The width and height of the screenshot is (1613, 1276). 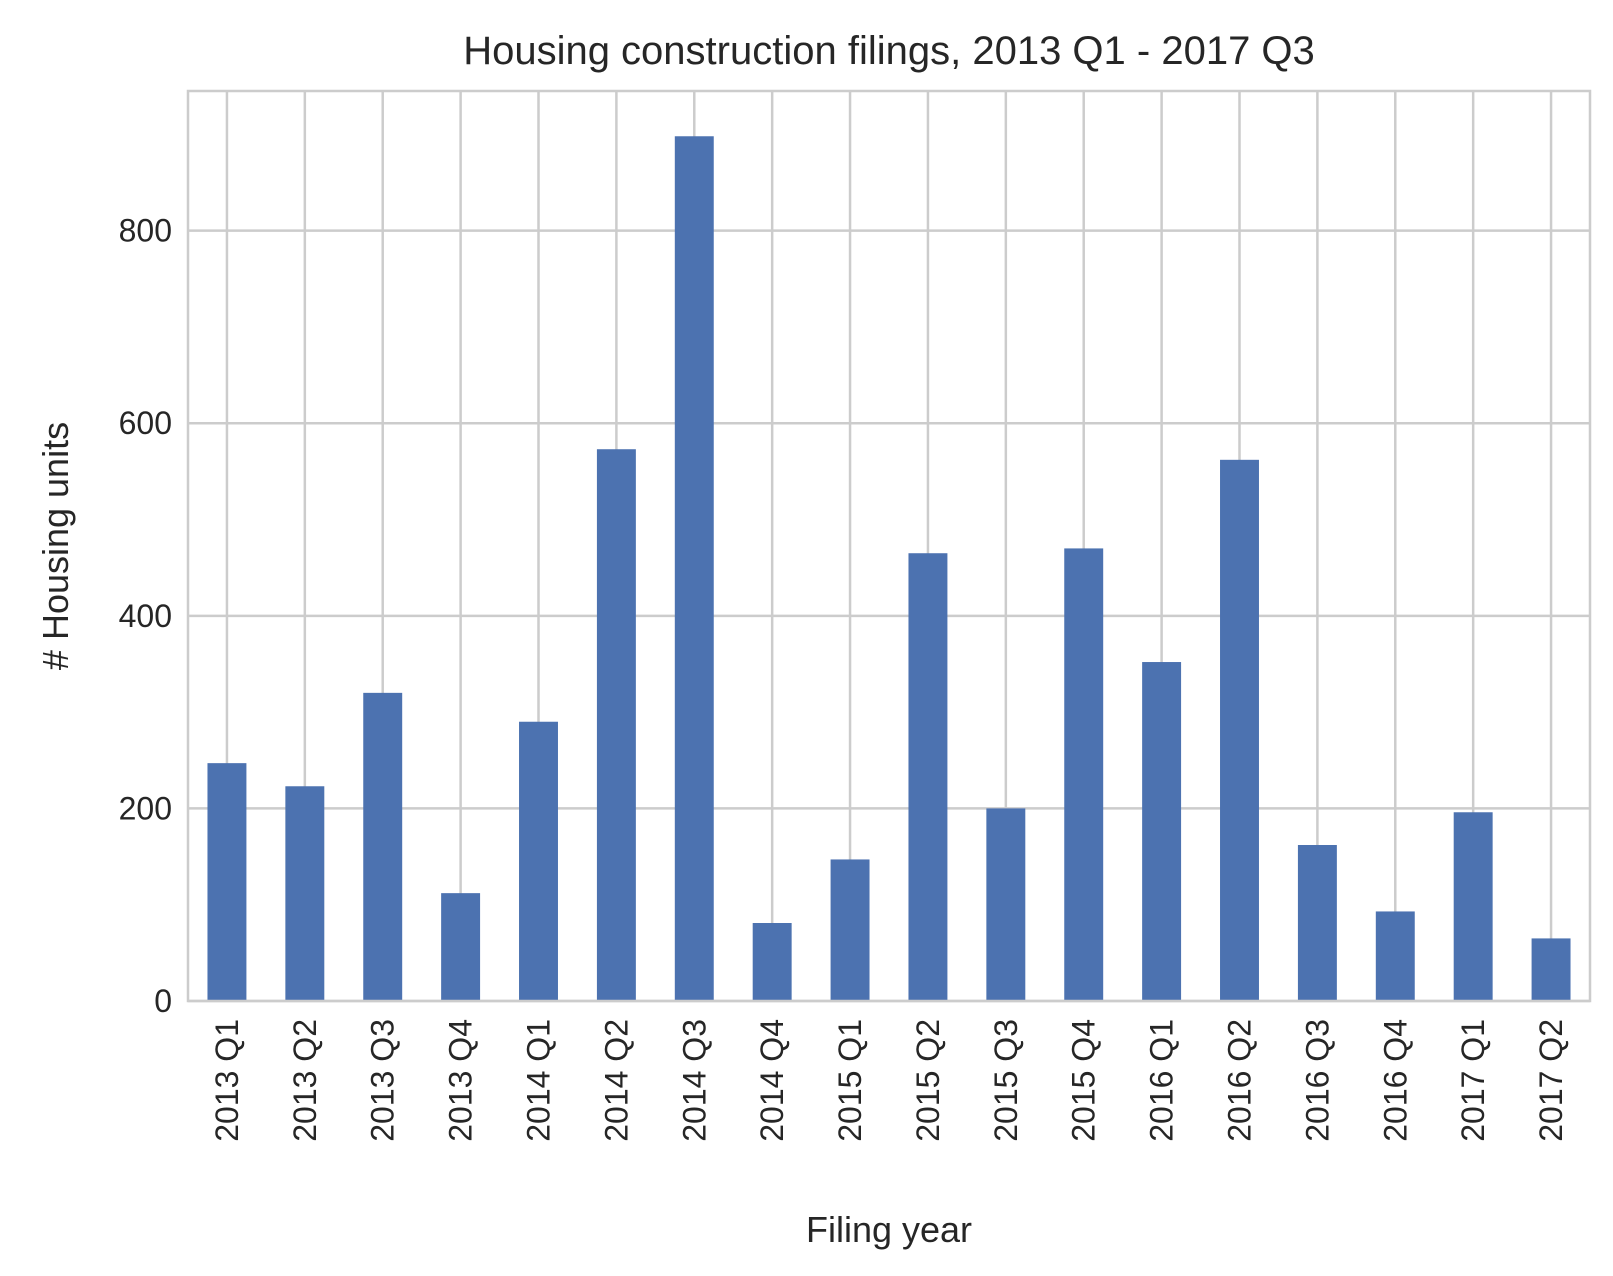 What do you see at coordinates (850, 1080) in the screenshot?
I see `x-tick-label: 2015 Q1` at bounding box center [850, 1080].